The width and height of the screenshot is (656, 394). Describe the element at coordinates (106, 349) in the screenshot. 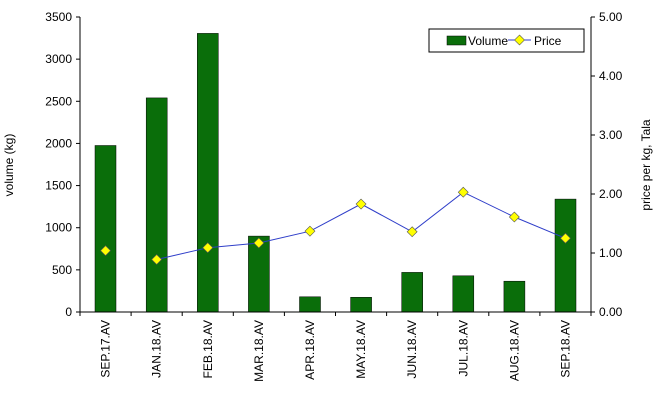

I see `x-tick-label: SEP.17.AV` at that location.